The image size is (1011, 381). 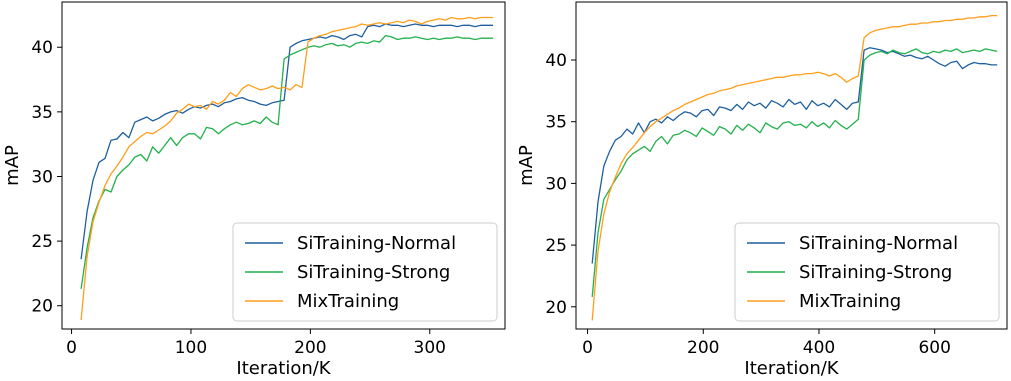 What do you see at coordinates (430, 348) in the screenshot?
I see `x-tick-label-3: 300` at bounding box center [430, 348].